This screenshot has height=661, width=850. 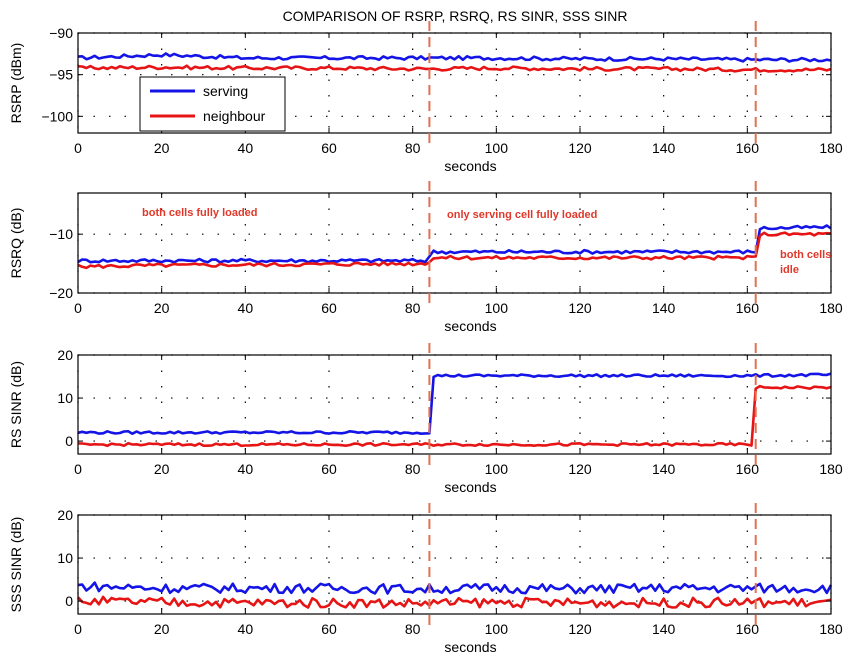 I want to click on y-axis-label: RSRP (dBm), so click(x=16, y=83).